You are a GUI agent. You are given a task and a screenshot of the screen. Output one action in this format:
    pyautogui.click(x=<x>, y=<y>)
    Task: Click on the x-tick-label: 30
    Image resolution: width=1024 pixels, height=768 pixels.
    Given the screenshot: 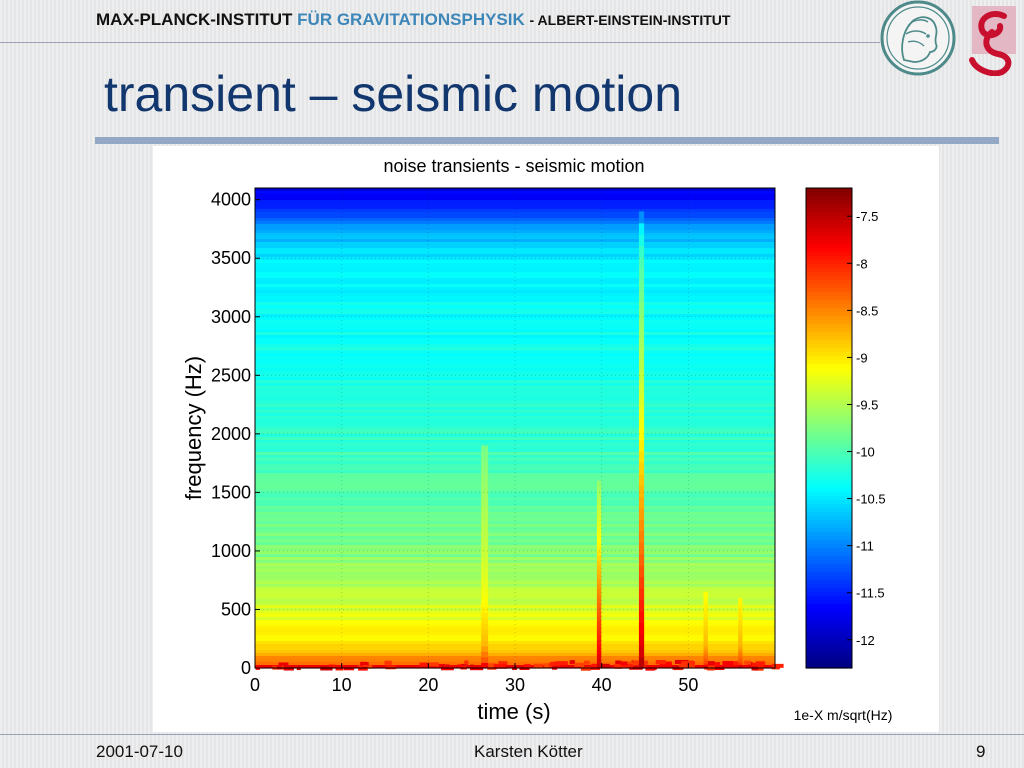 What is the action you would take?
    pyautogui.click(x=515, y=685)
    